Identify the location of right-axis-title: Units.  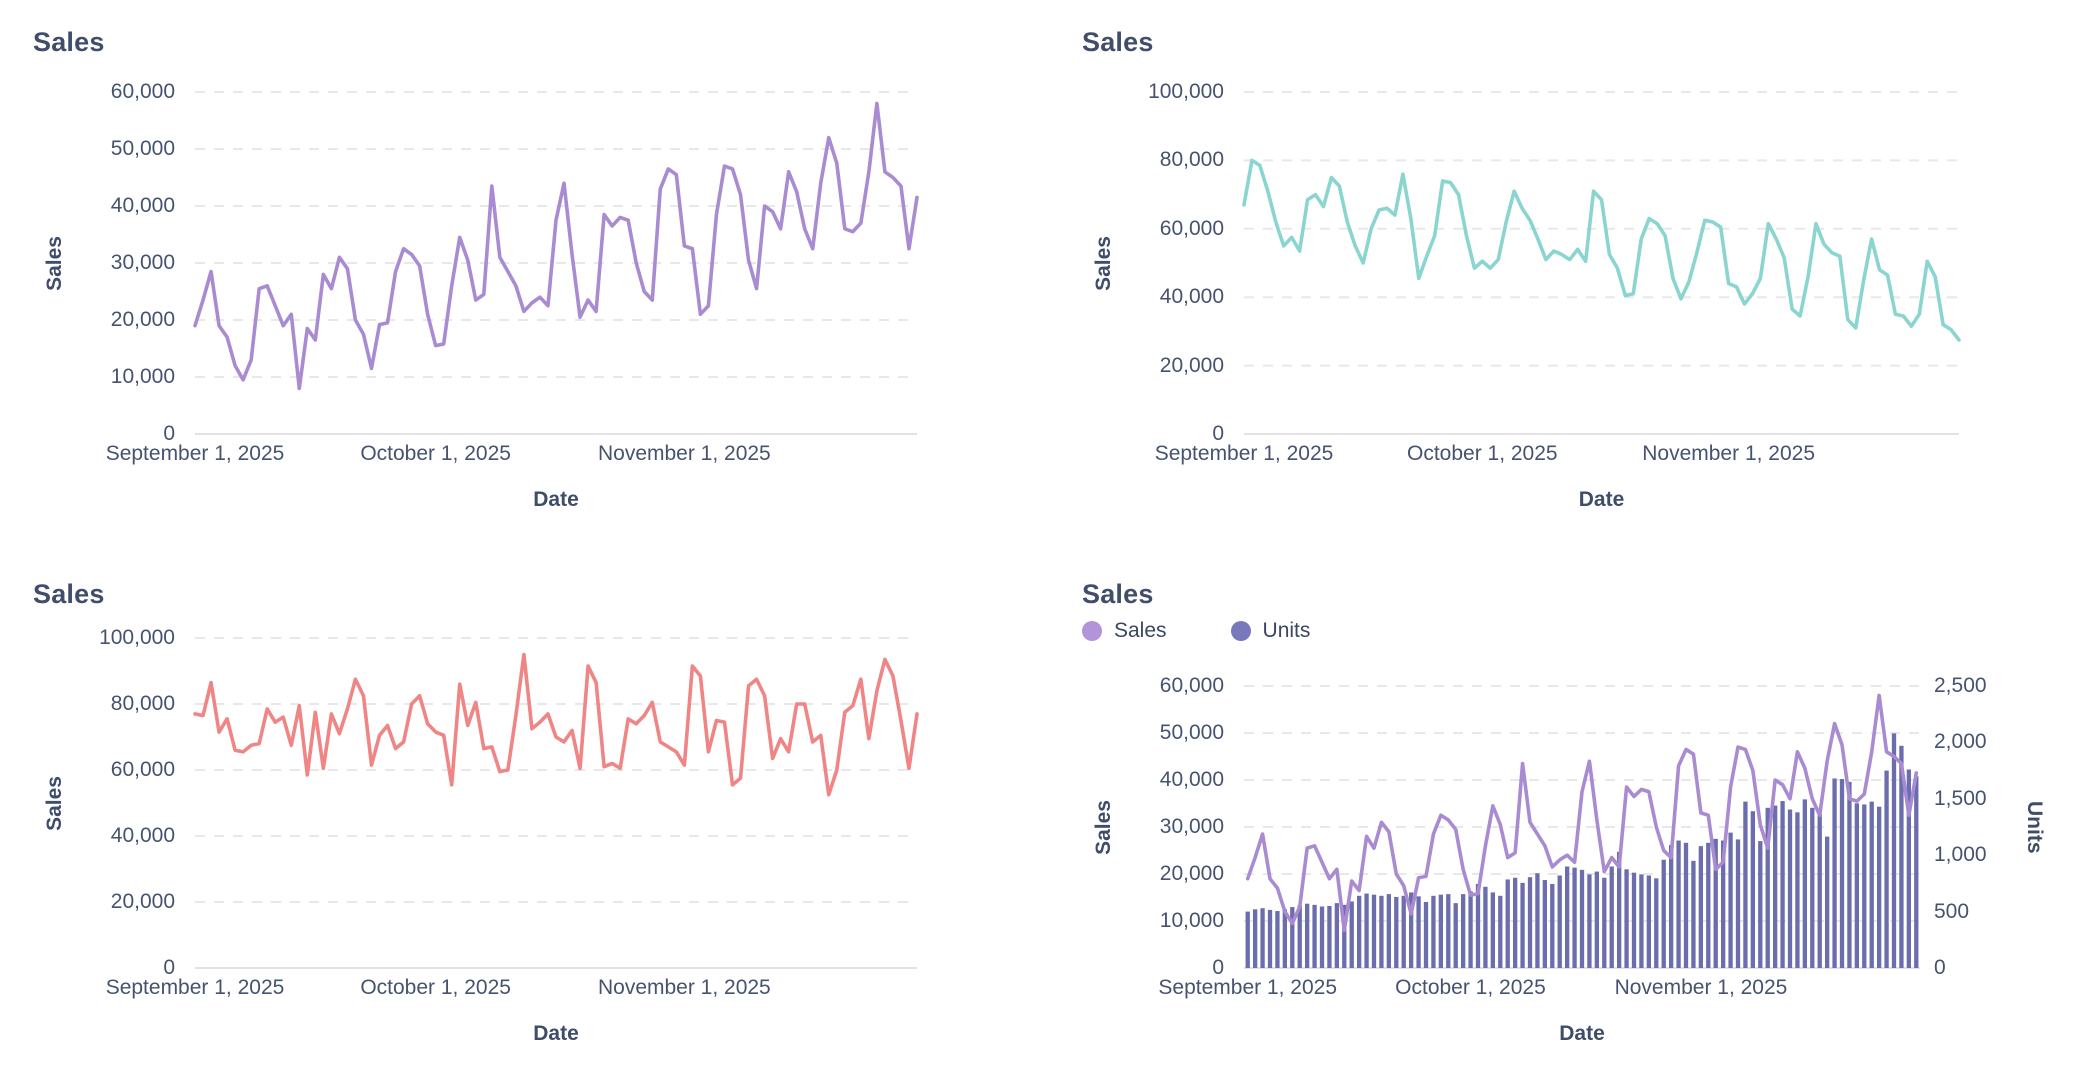
(2034, 827).